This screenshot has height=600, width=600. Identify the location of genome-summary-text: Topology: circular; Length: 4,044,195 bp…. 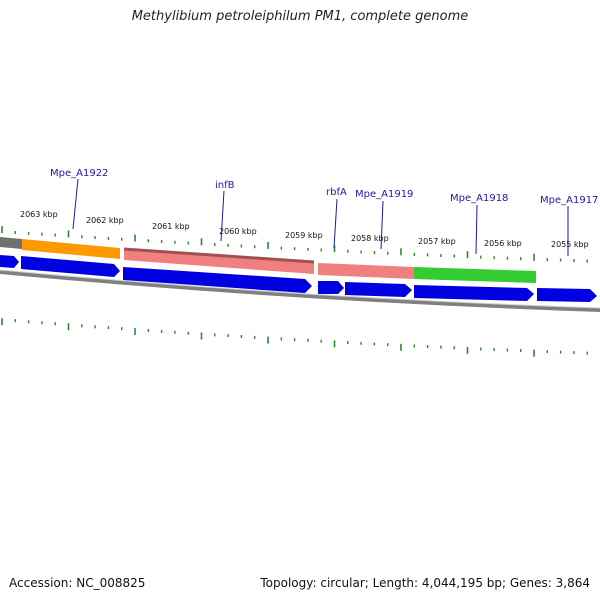
(425, 583).